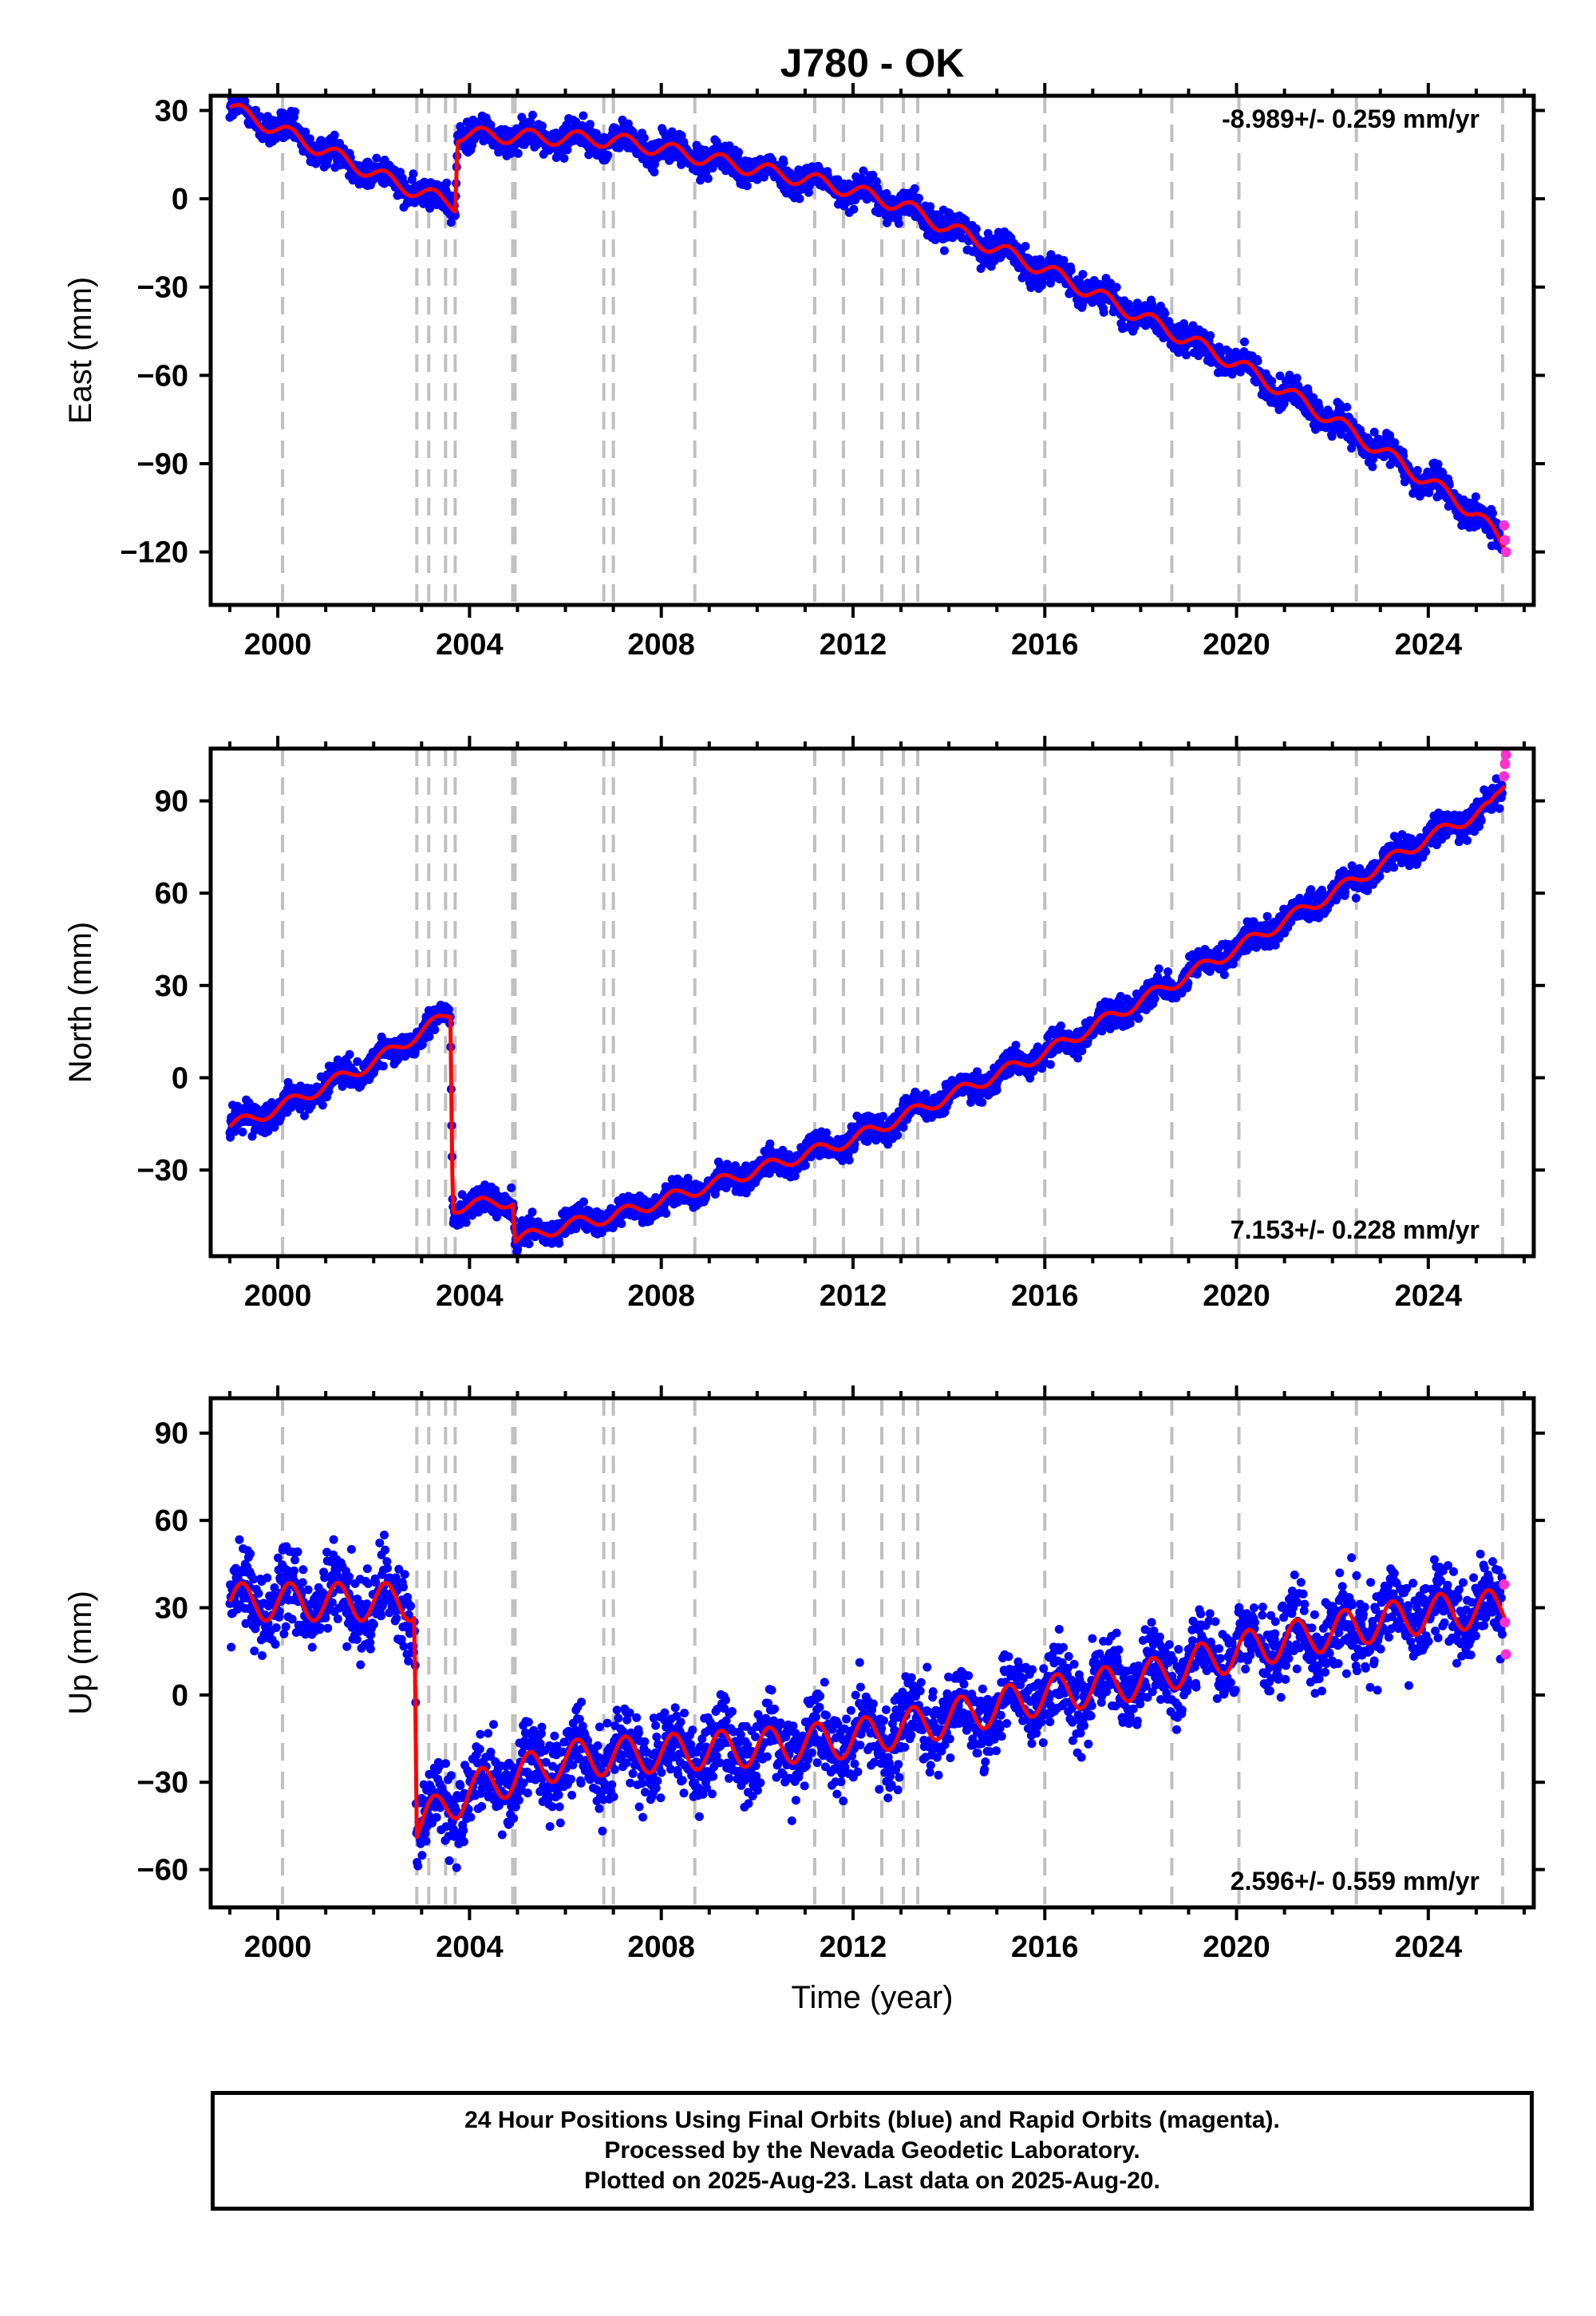  Describe the element at coordinates (154, 553) in the screenshot. I see `y-tick-label: −120` at that location.